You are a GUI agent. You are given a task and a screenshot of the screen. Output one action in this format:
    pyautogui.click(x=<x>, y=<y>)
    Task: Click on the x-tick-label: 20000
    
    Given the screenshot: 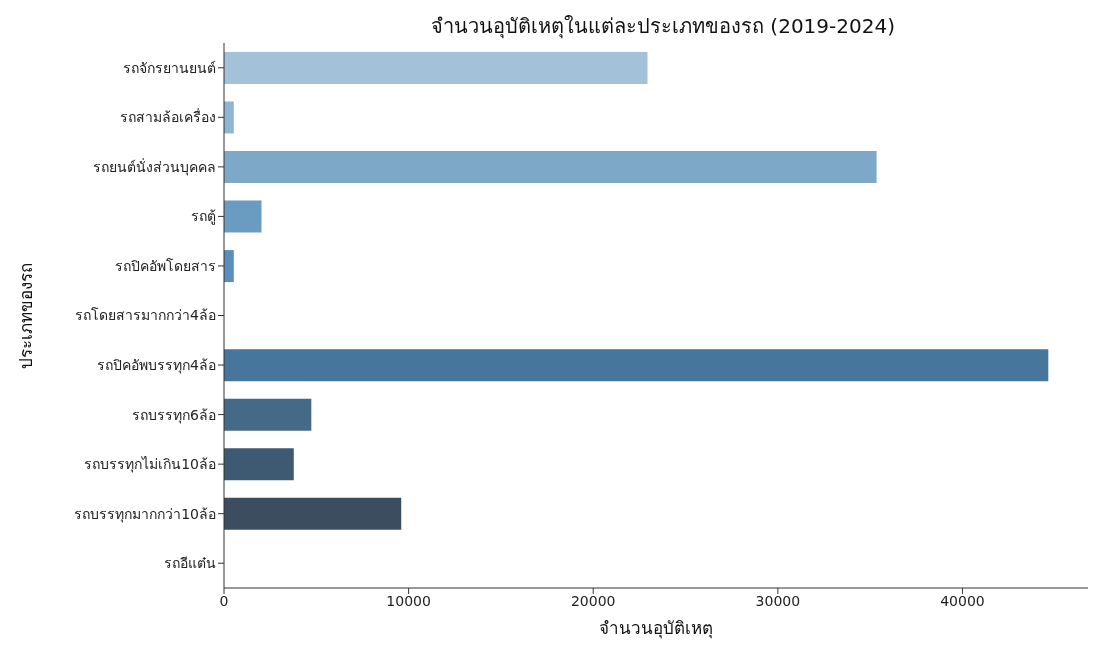 What is the action you would take?
    pyautogui.click(x=593, y=600)
    